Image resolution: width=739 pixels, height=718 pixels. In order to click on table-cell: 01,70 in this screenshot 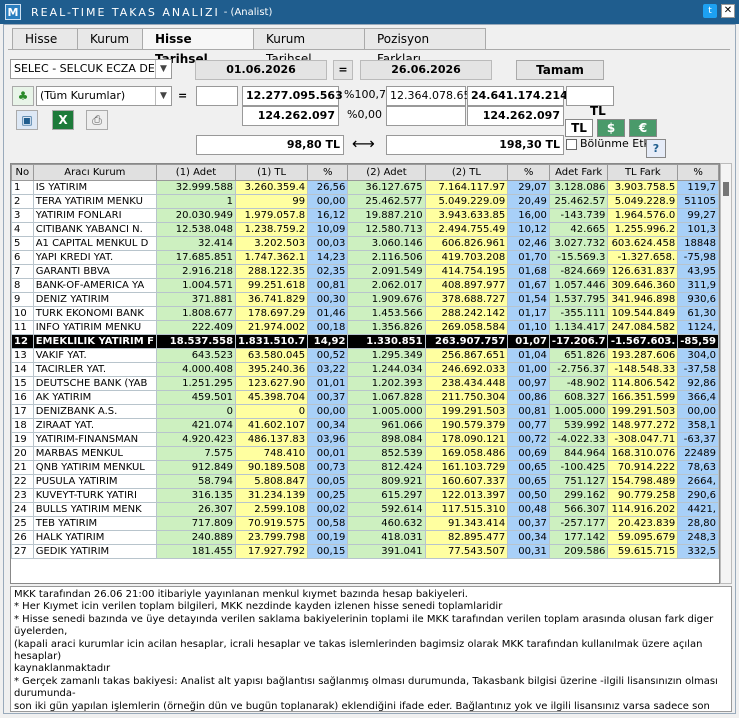, I will do `click(528, 257)`.